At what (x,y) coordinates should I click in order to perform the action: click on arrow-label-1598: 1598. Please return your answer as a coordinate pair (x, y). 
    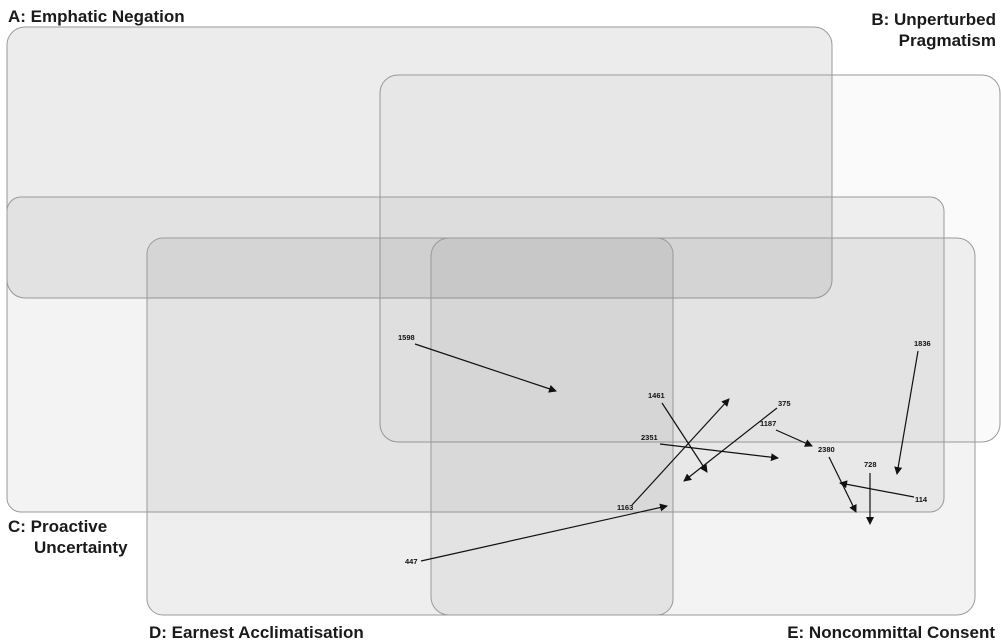
    Looking at the image, I should click on (406, 337).